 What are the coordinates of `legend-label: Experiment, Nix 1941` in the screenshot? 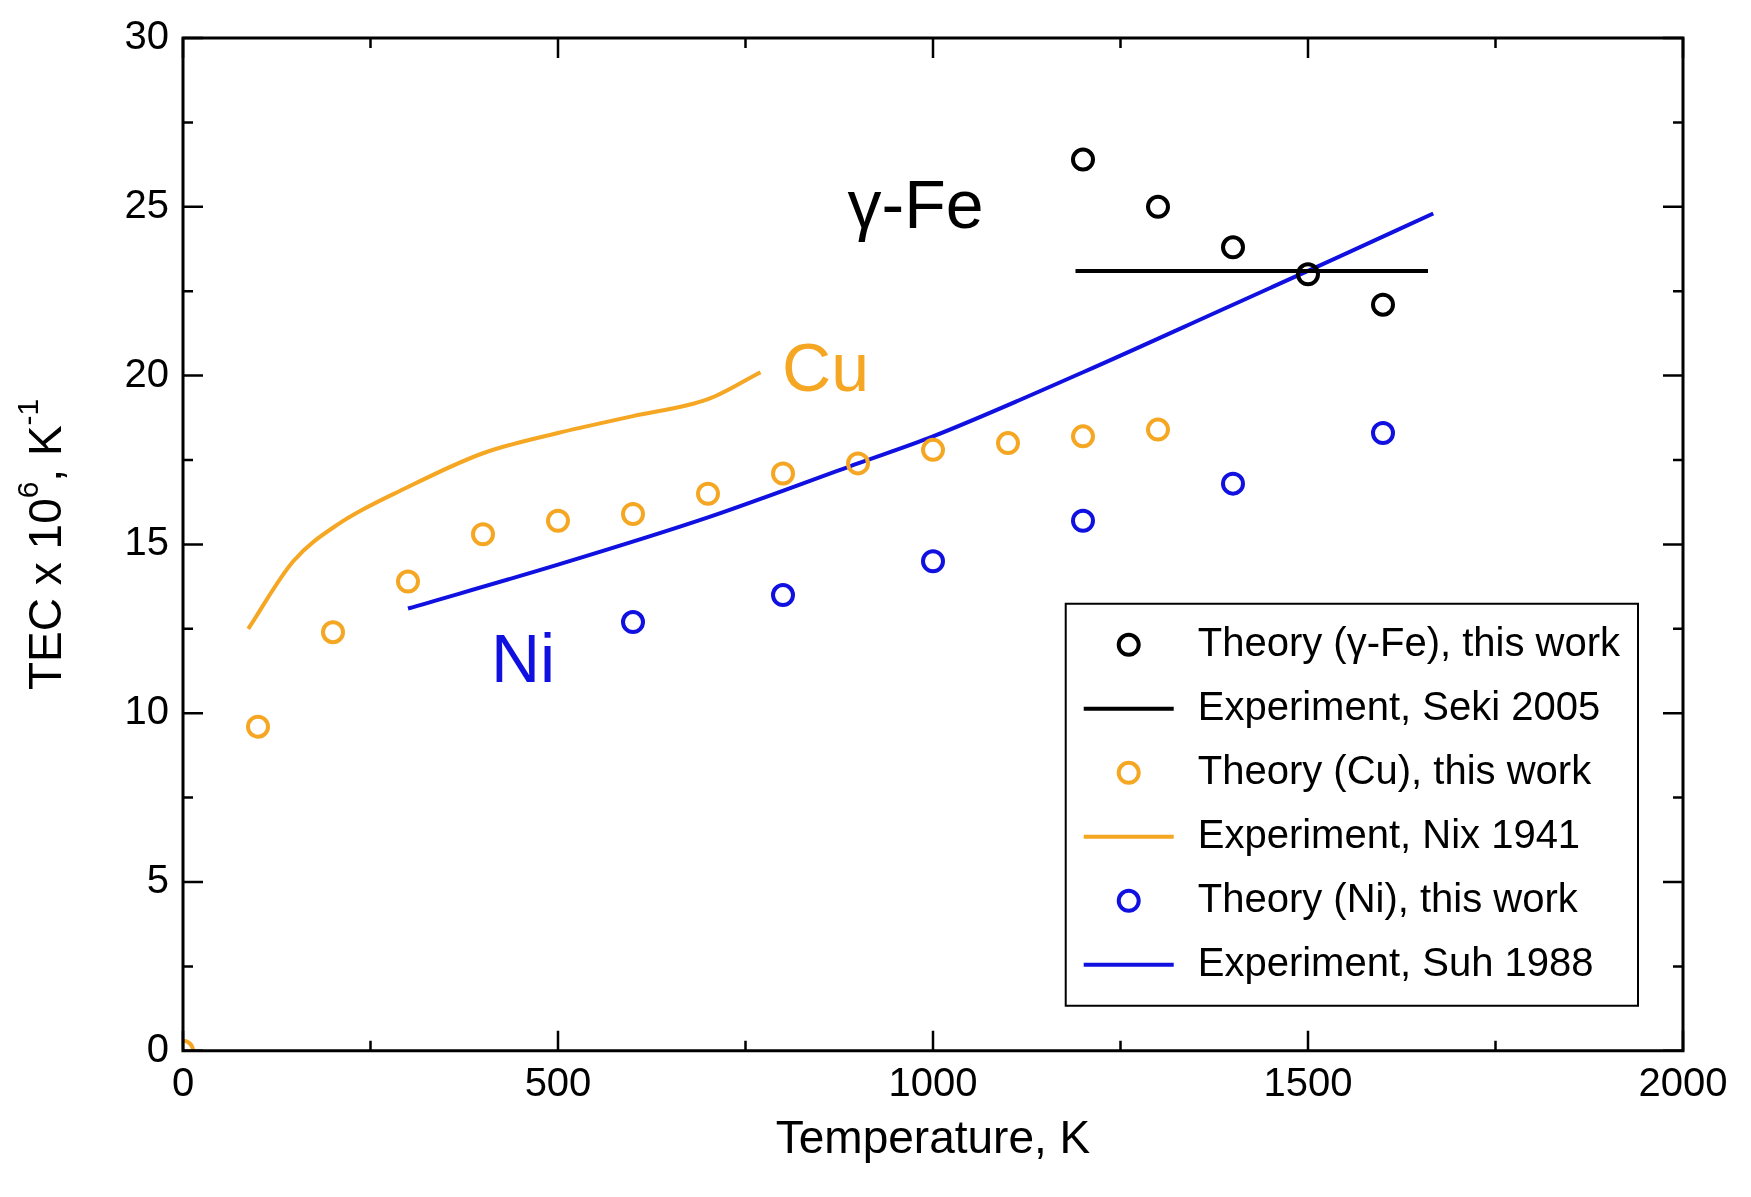 It's located at (1389, 833).